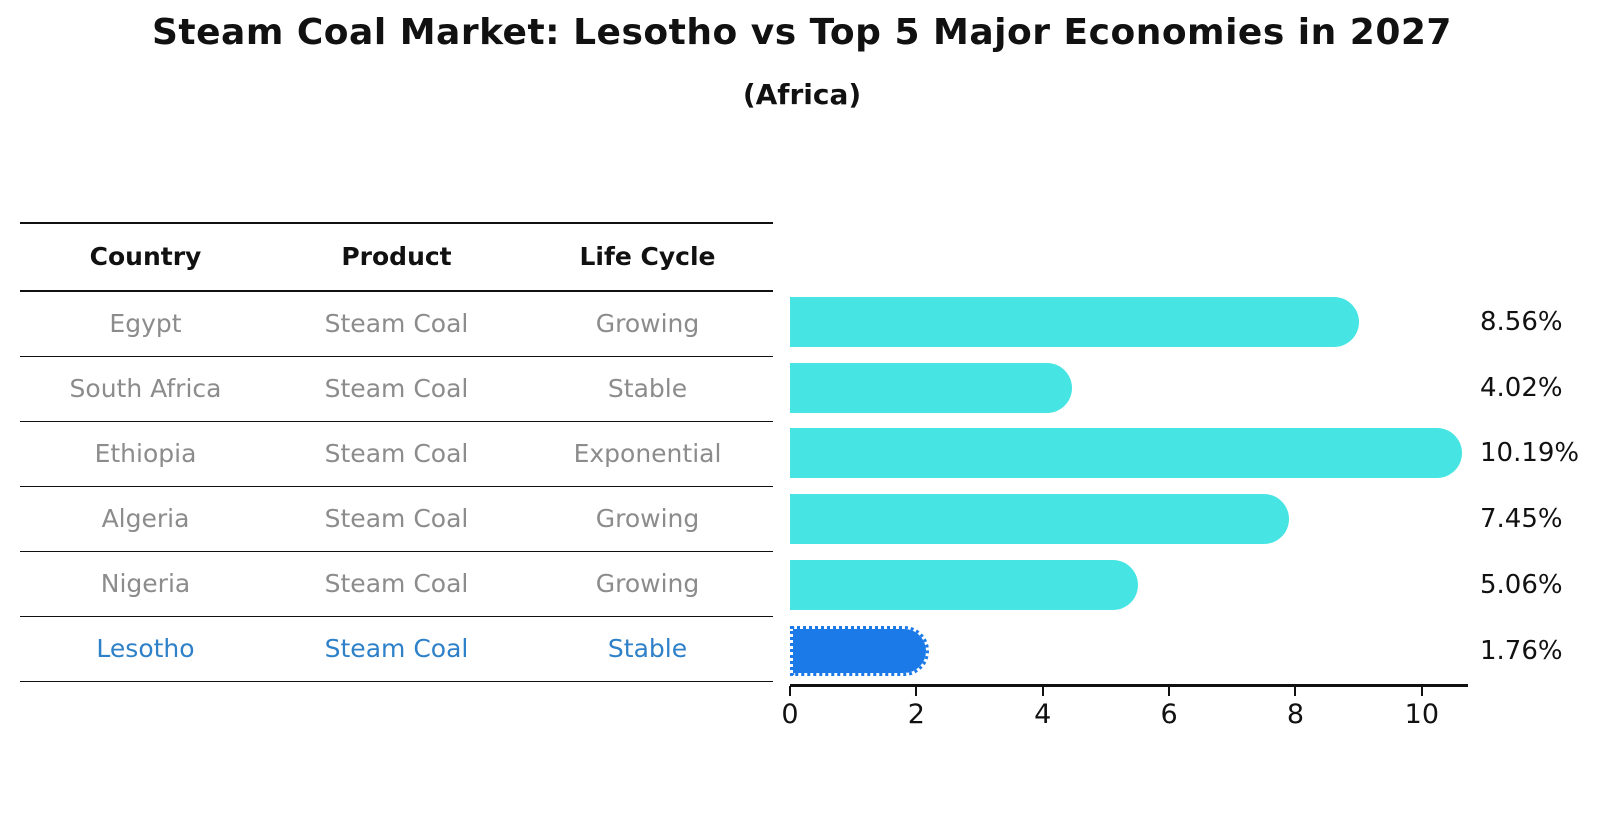  I want to click on bar-ethiopia, so click(1126, 453).